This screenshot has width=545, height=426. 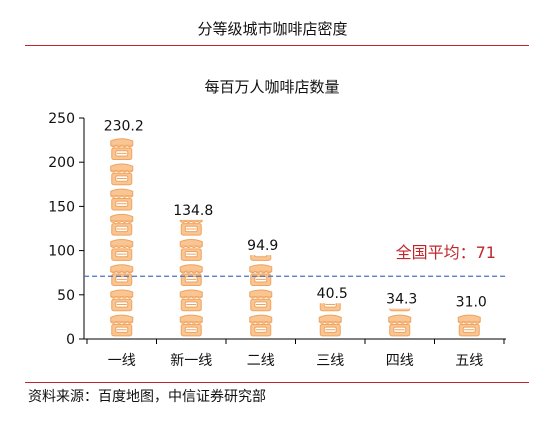 What do you see at coordinates (277, 45) in the screenshot?
I see `top-divider` at bounding box center [277, 45].